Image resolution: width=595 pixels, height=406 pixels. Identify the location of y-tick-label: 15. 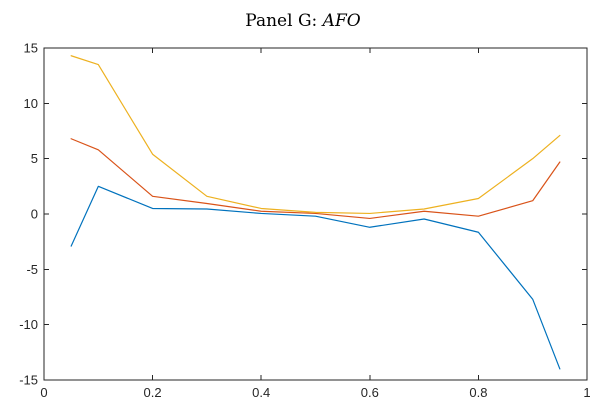
(31, 48).